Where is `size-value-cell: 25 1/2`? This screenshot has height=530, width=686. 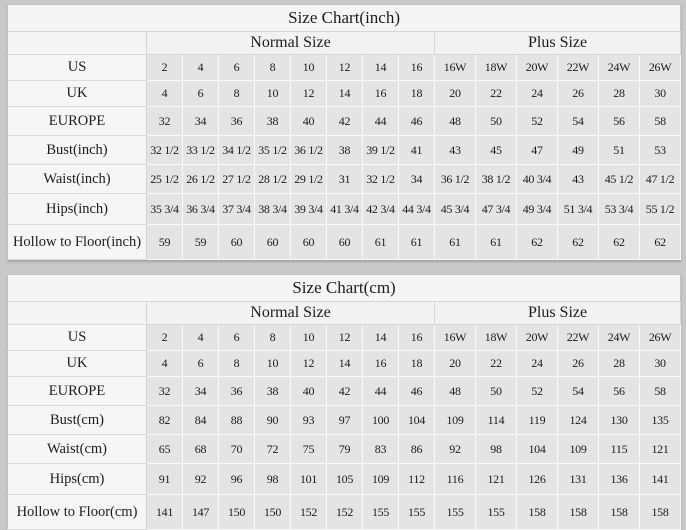
size-value-cell: 25 1/2 is located at coordinates (164, 179).